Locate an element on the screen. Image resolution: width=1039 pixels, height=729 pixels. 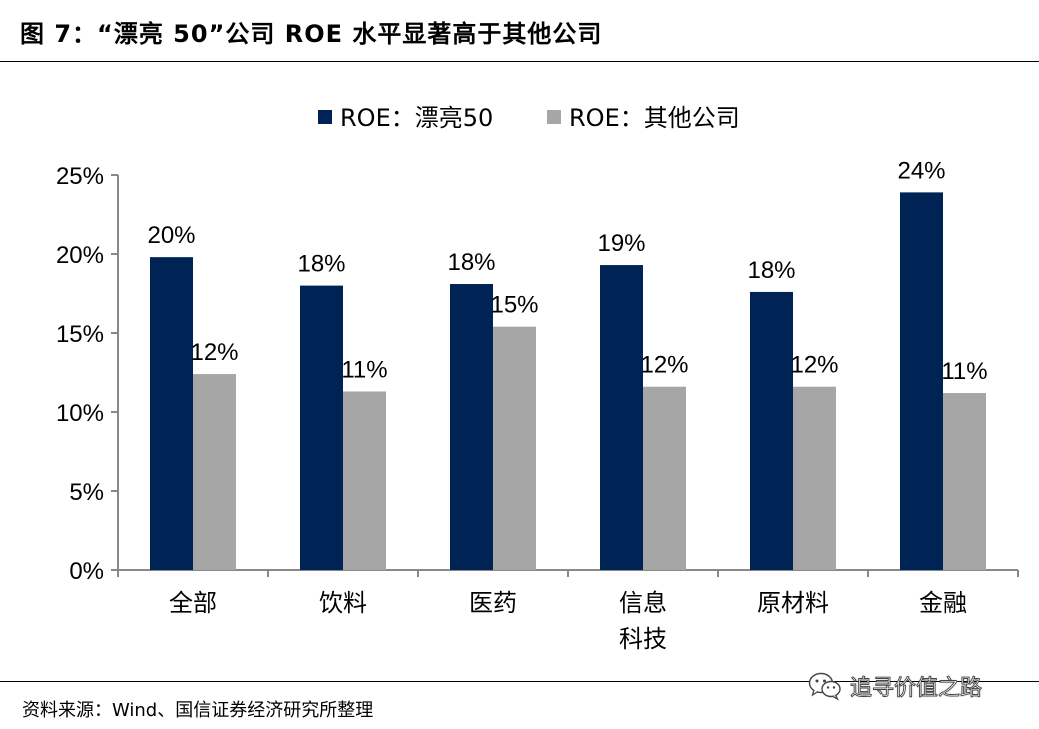
watermark-text: 追寻价值之路 is located at coordinates (916, 689).